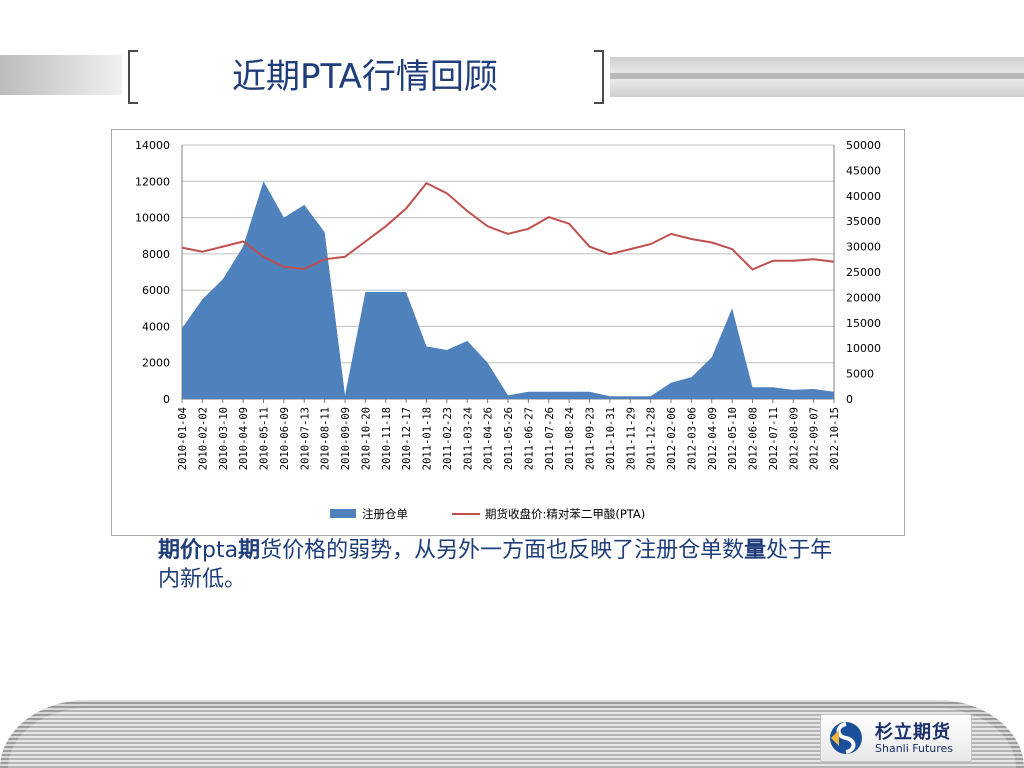 The height and width of the screenshot is (768, 1024). I want to click on page-title: 近期PTA行情回顾, so click(365, 77).